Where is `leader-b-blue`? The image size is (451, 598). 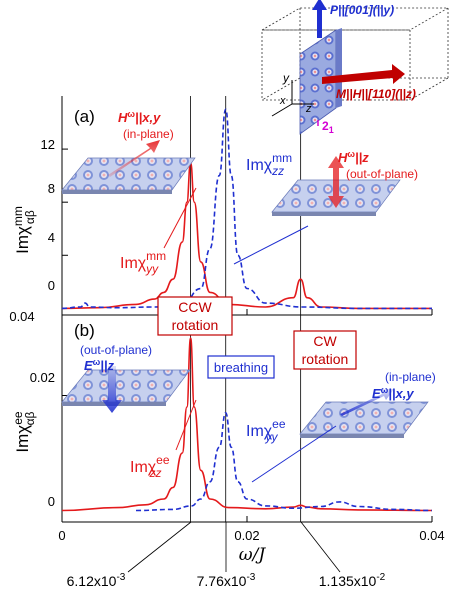 leader-b-blue is located at coordinates (294, 454).